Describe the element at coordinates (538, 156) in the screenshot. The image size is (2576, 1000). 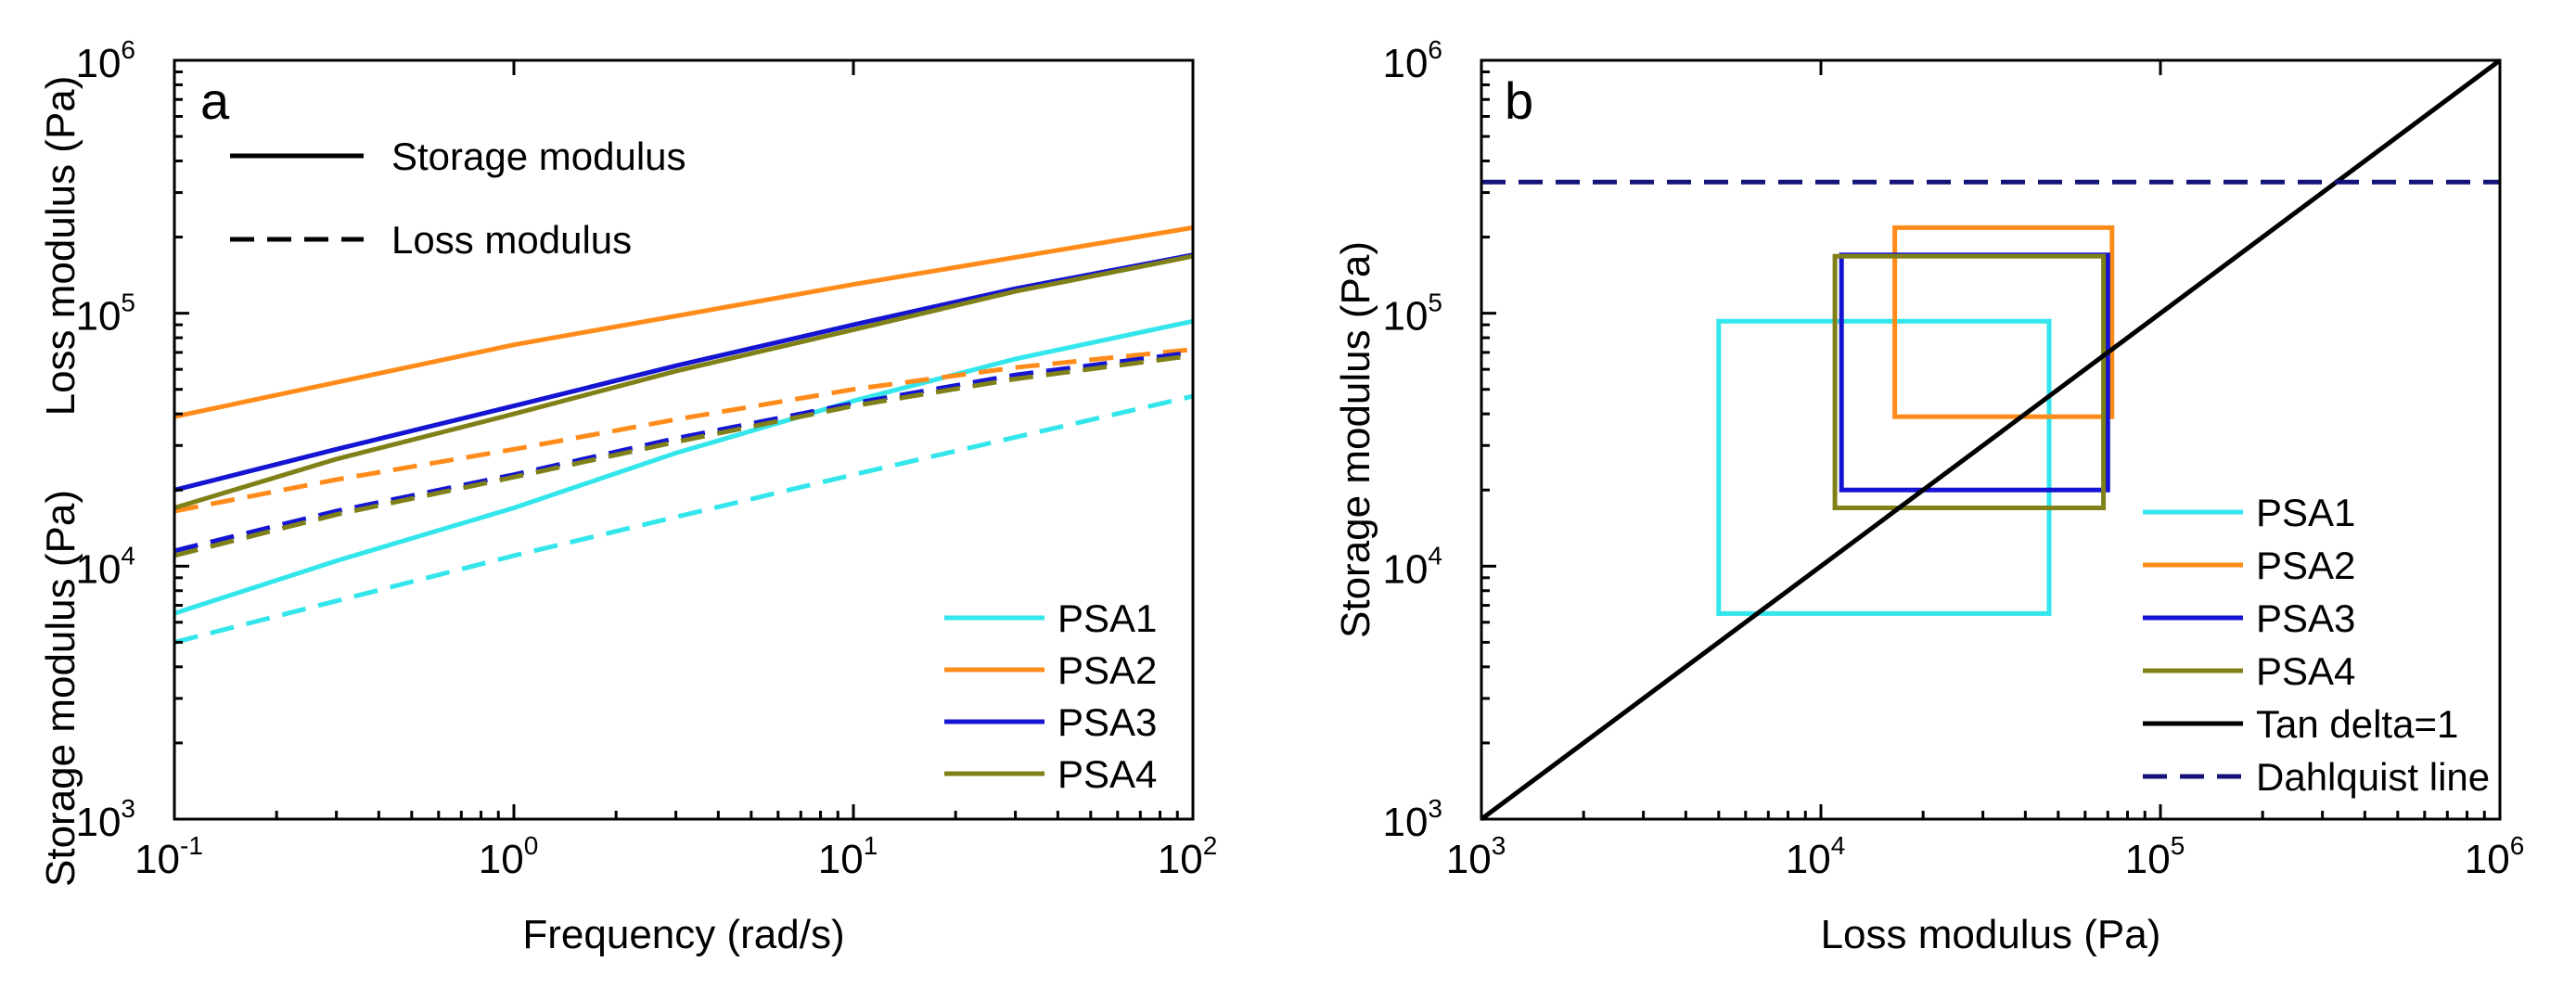
I see `style-legend-label-solid: Storage modulus` at that location.